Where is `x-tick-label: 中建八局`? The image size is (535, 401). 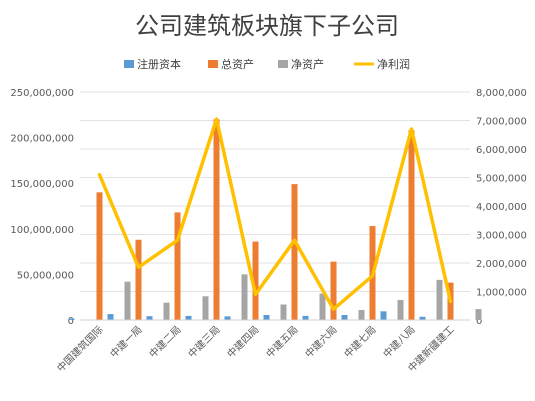
x-tick-label: 中建八局 is located at coordinates (398, 341).